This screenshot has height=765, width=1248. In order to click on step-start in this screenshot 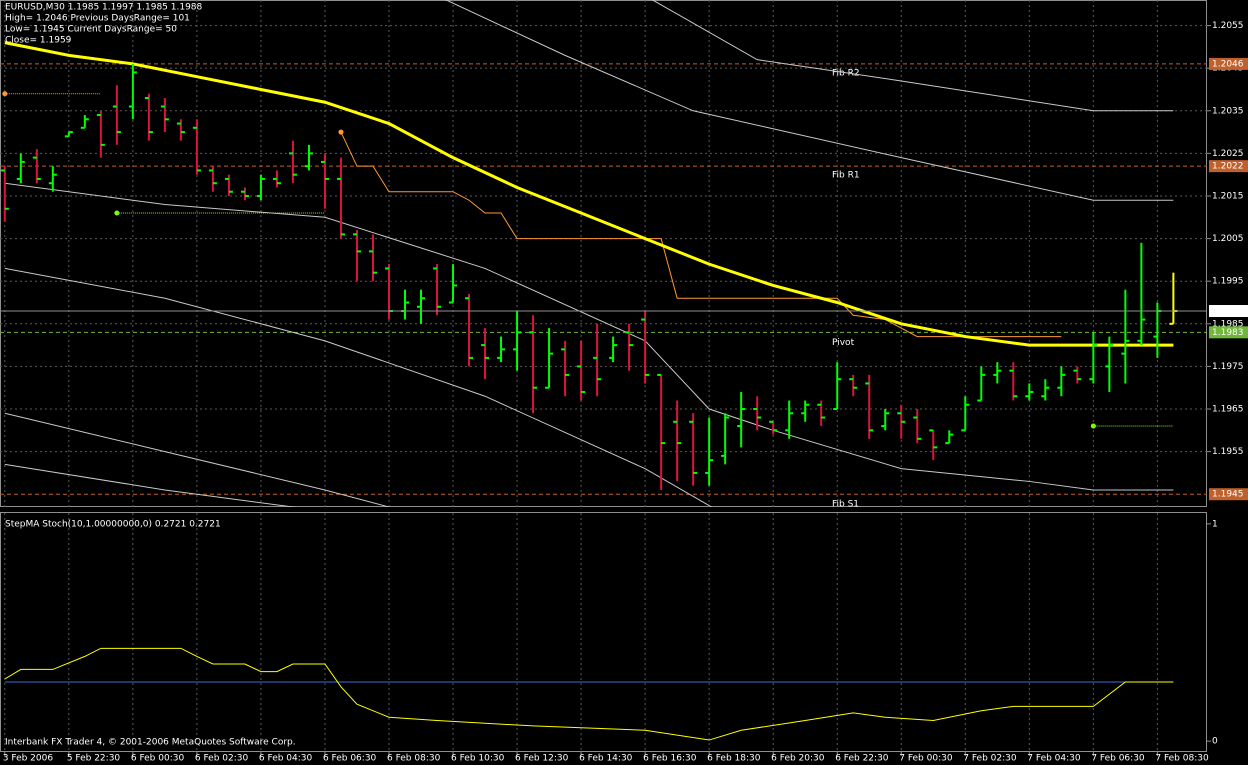, I will do `click(341, 132)`.